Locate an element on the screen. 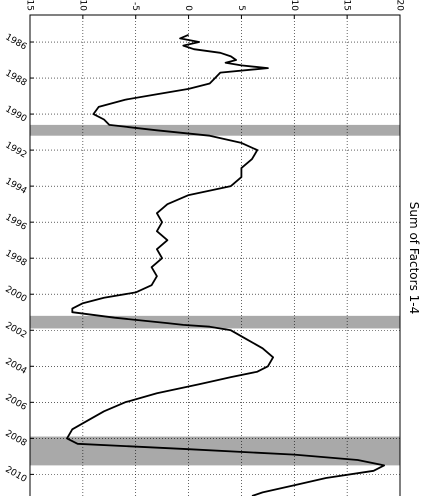  year-tick-label: 1988 is located at coordinates (15, 78).